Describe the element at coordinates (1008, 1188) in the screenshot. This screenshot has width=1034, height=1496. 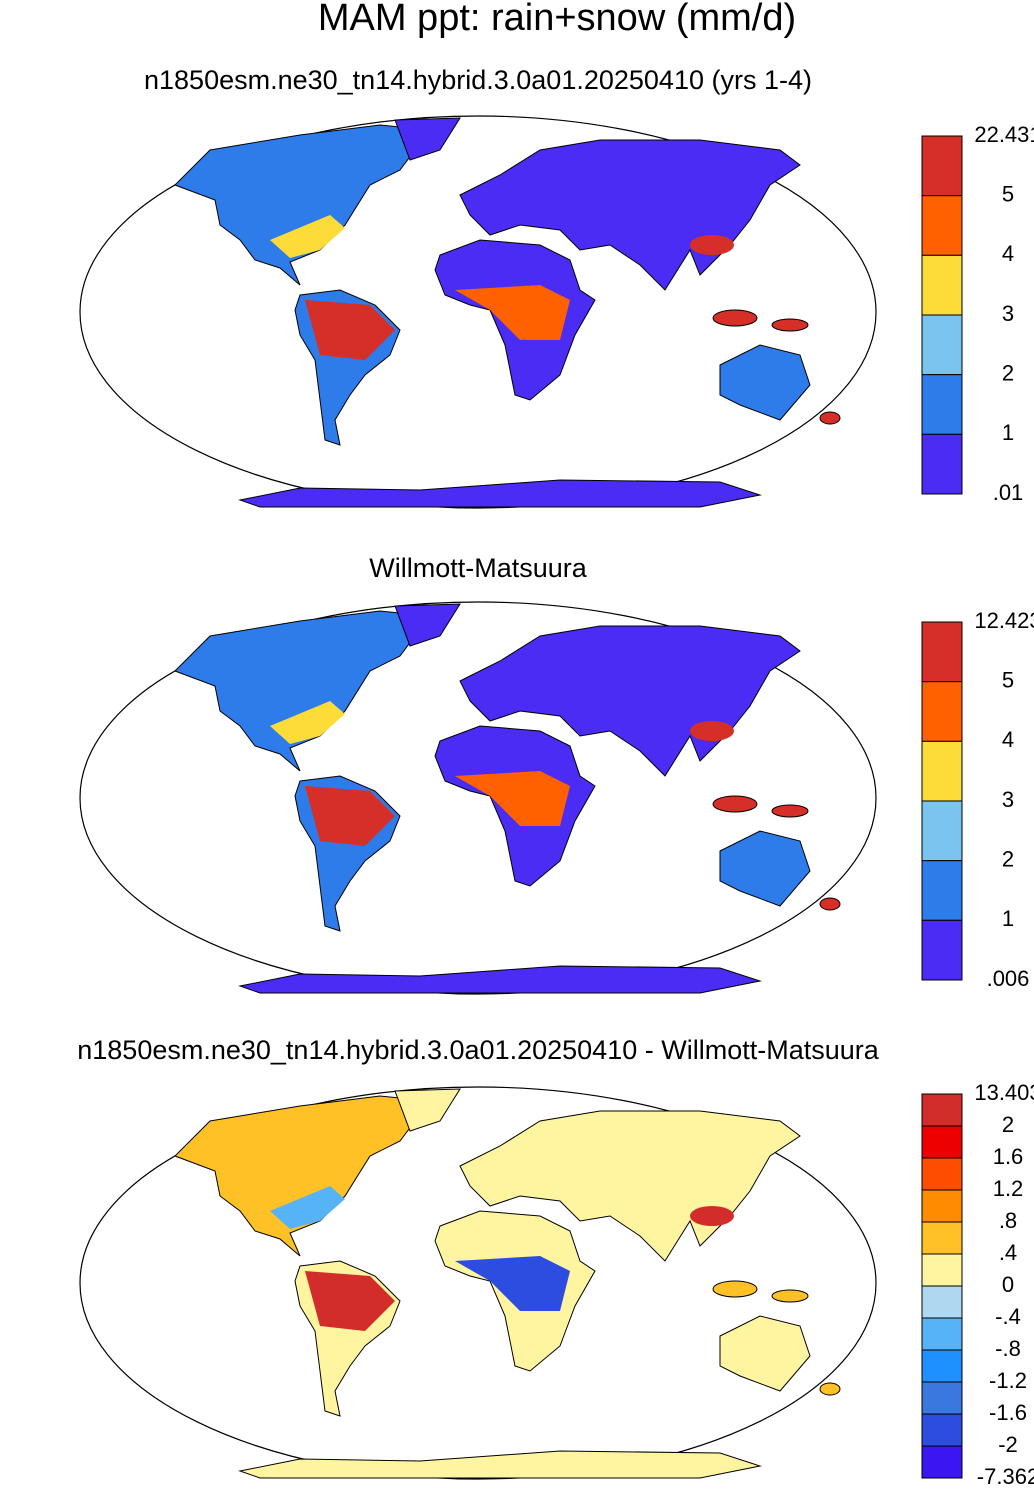
I see `colorbar-label: 1.2` at that location.